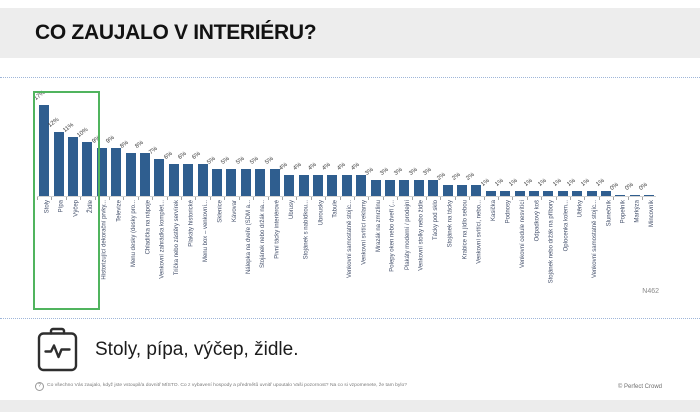 The image size is (700, 412). What do you see at coordinates (652, 214) in the screenshot?
I see `category-label: Mincovník` at bounding box center [652, 214].